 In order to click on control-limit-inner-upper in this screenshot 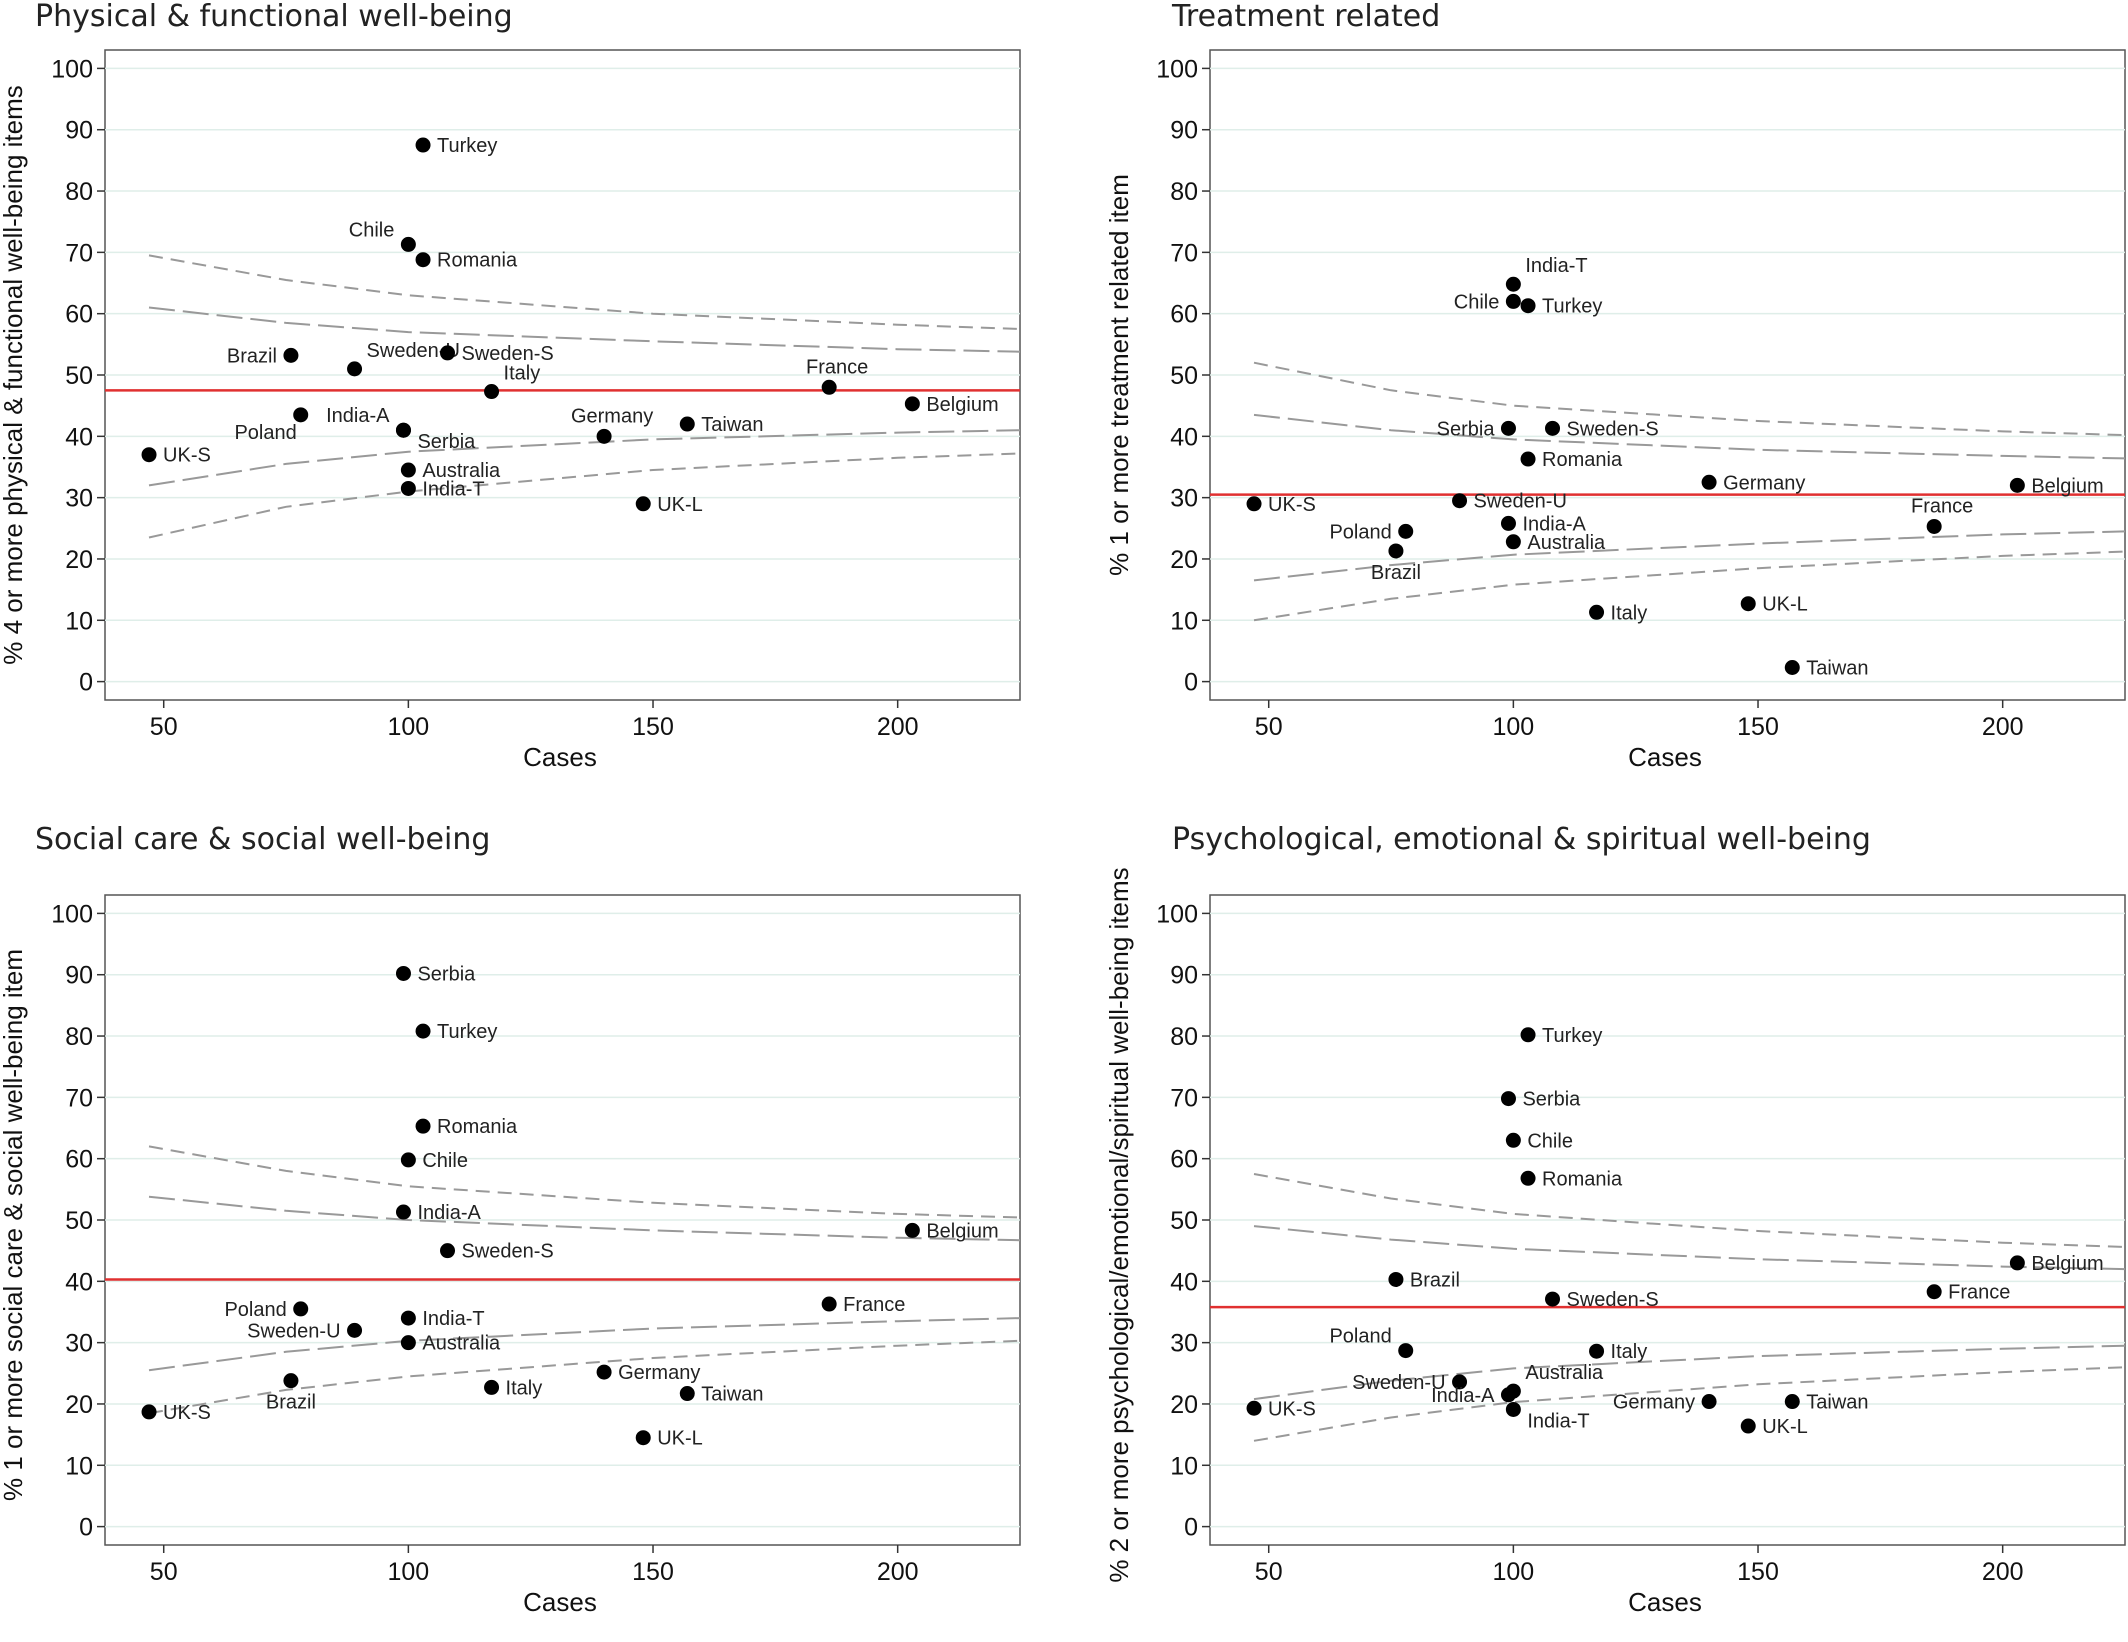, I will do `click(1689, 1248)`.